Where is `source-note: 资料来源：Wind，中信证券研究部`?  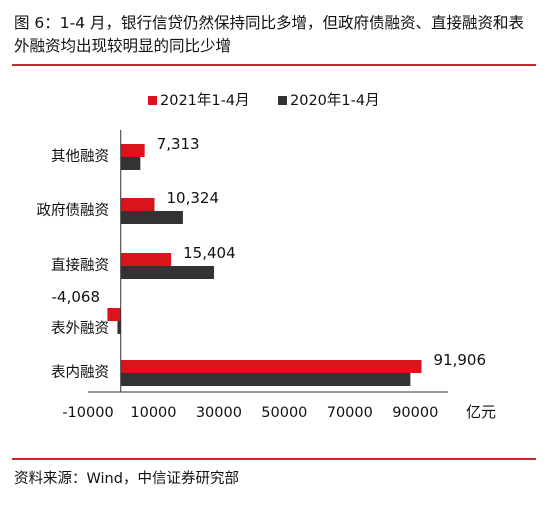 source-note: 资料来源：Wind，中信证券研究部 is located at coordinates (126, 479).